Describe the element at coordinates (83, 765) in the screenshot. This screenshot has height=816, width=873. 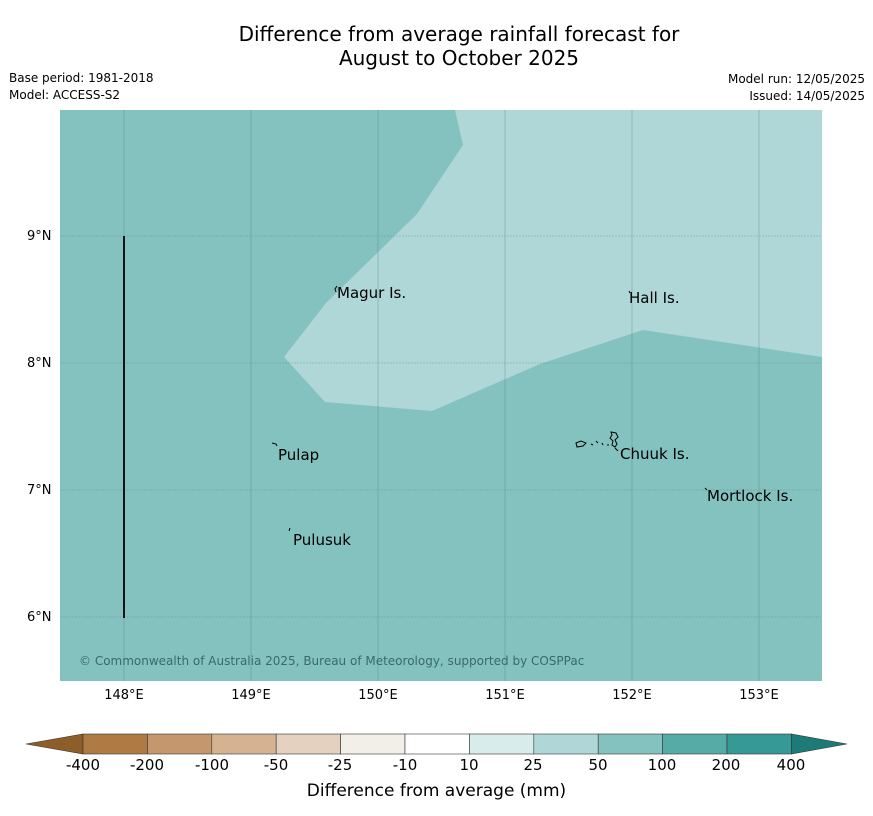
I see `colorbar-label: -400` at that location.